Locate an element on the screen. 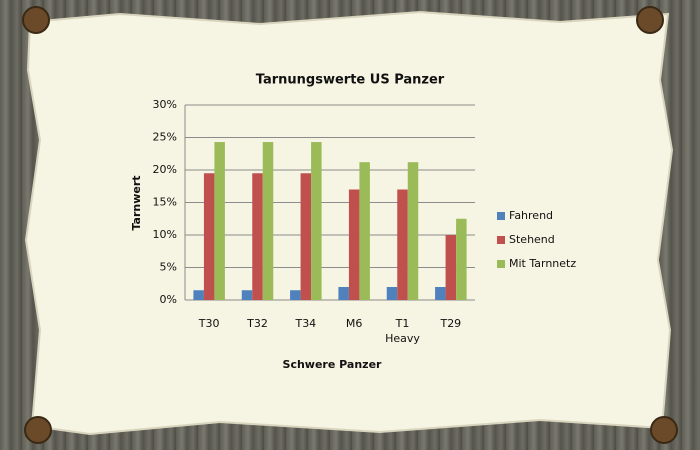 Image resolution: width=700 pixels, height=450 pixels. x-axis-title: Schwere Panzer is located at coordinates (332, 364).